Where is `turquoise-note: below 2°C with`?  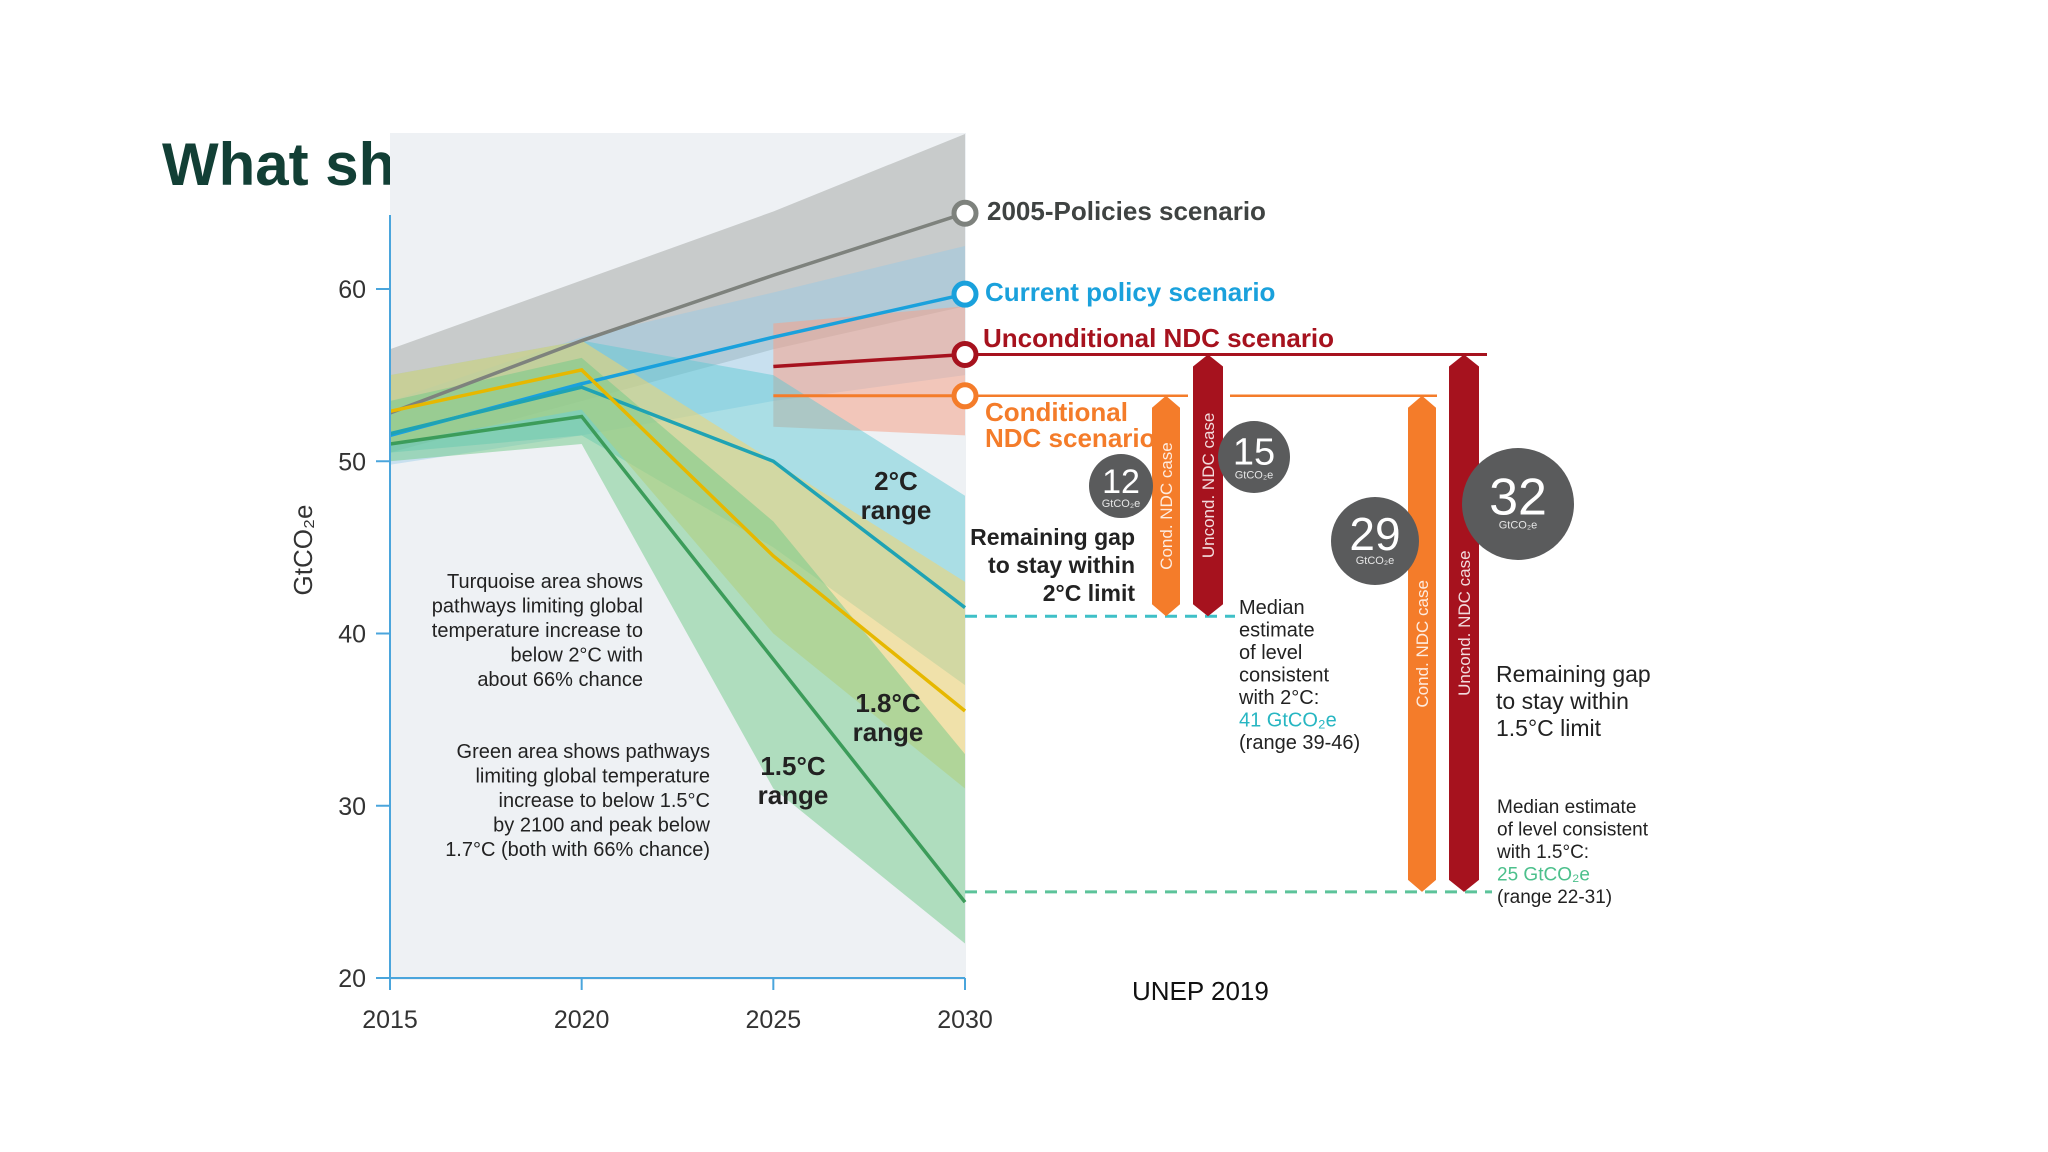
turquoise-note: below 2°C with is located at coordinates (577, 656).